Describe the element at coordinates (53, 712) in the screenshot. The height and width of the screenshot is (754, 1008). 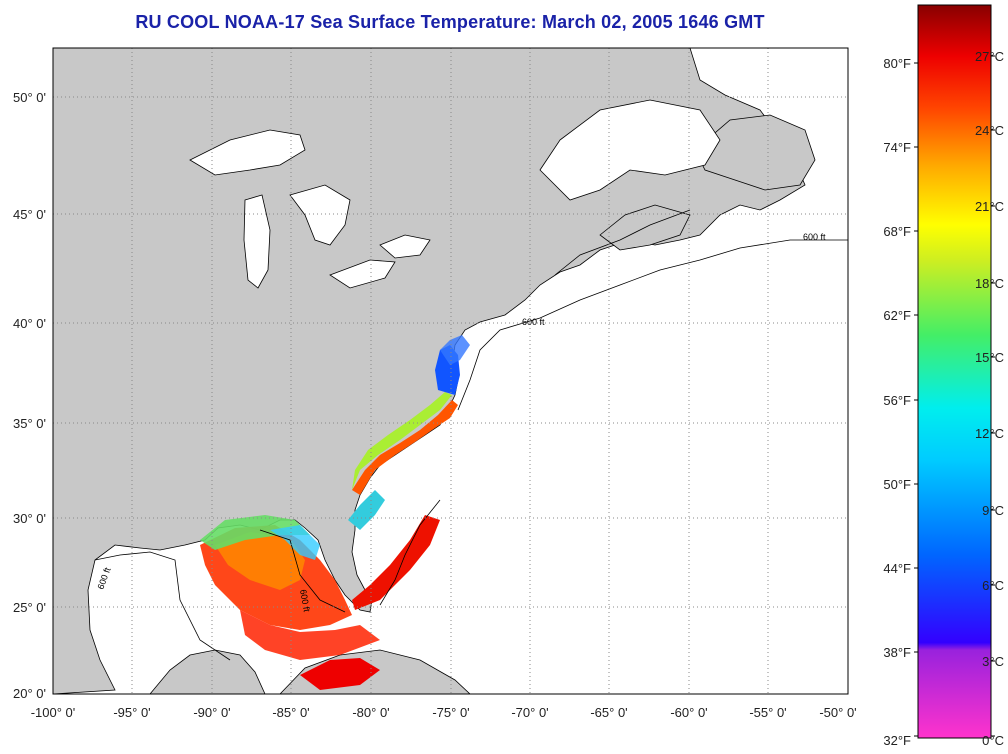
I see `lon-label: -100° 0'` at that location.